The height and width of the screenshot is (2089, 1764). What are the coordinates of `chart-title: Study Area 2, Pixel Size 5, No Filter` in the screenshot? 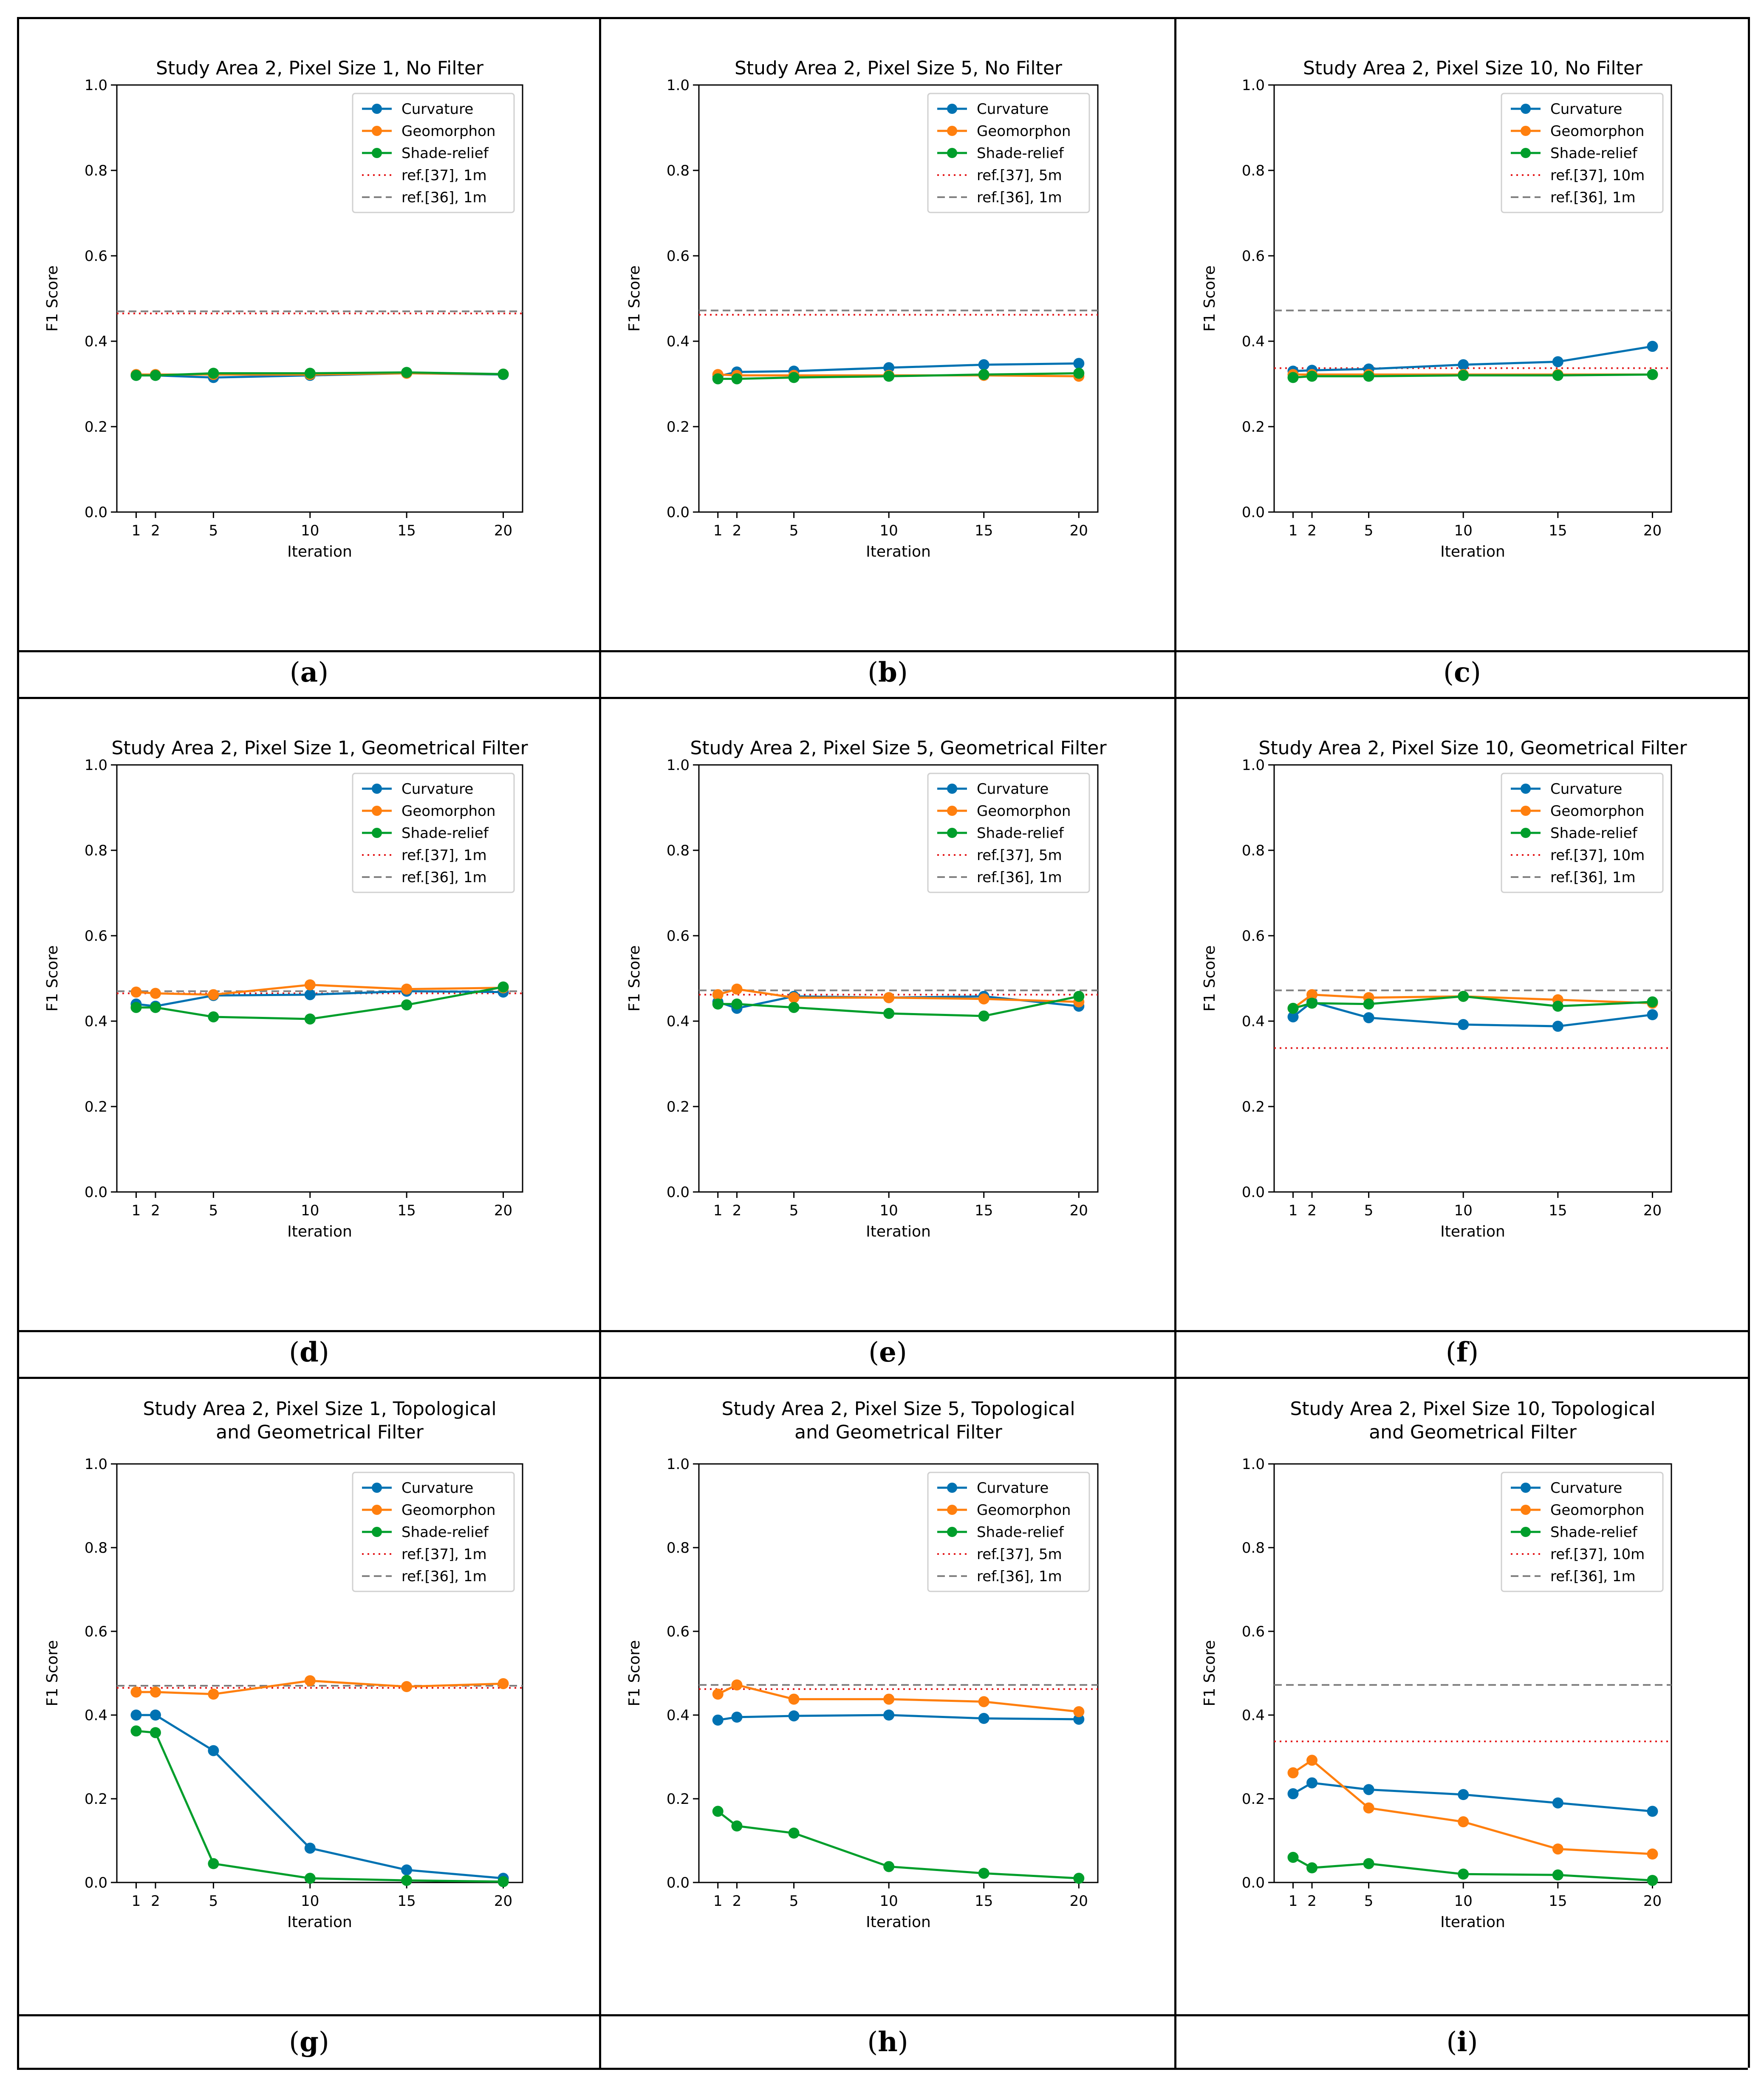 It's located at (899, 68).